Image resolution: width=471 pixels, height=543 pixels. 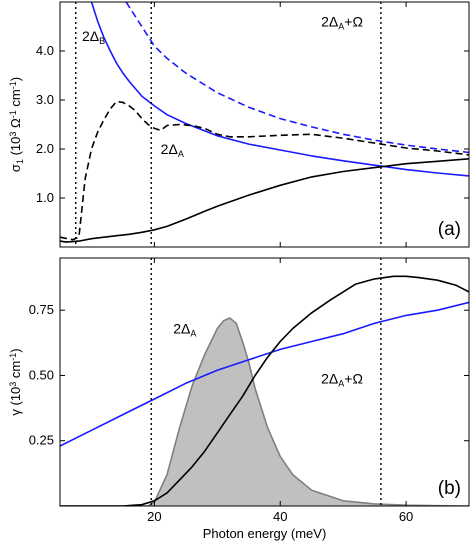 What do you see at coordinates (45, 99) in the screenshot?
I see `y-tick-label: 3.0` at bounding box center [45, 99].